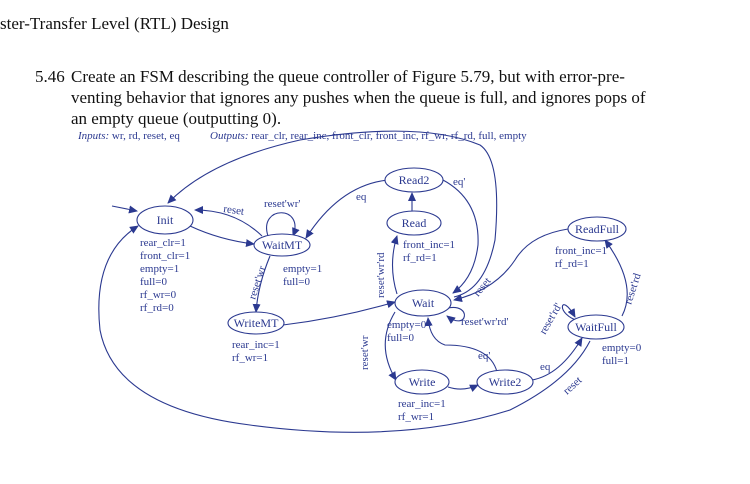 Image resolution: width=750 pixels, height=484 pixels. Describe the element at coordinates (176, 118) in the screenshot. I see `problem-line-3: an empty queue (outputting 0).` at that location.